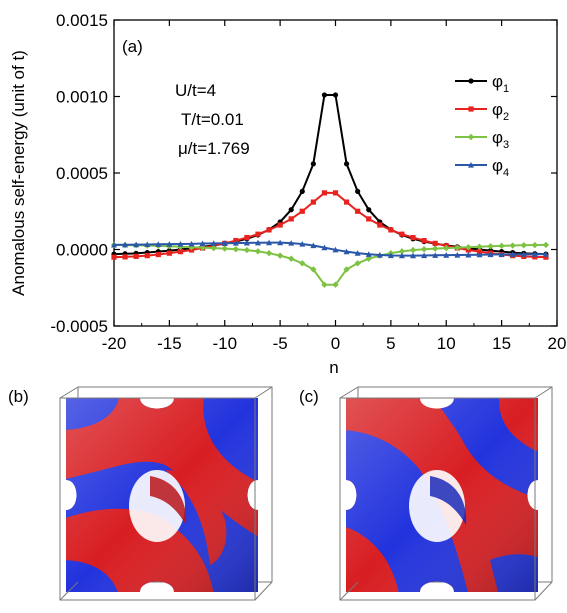 Image resolution: width=567 pixels, height=613 pixels. Describe the element at coordinates (482, 125) in the screenshot. I see `legend: φ1 φ2 φ3 φ4` at that location.